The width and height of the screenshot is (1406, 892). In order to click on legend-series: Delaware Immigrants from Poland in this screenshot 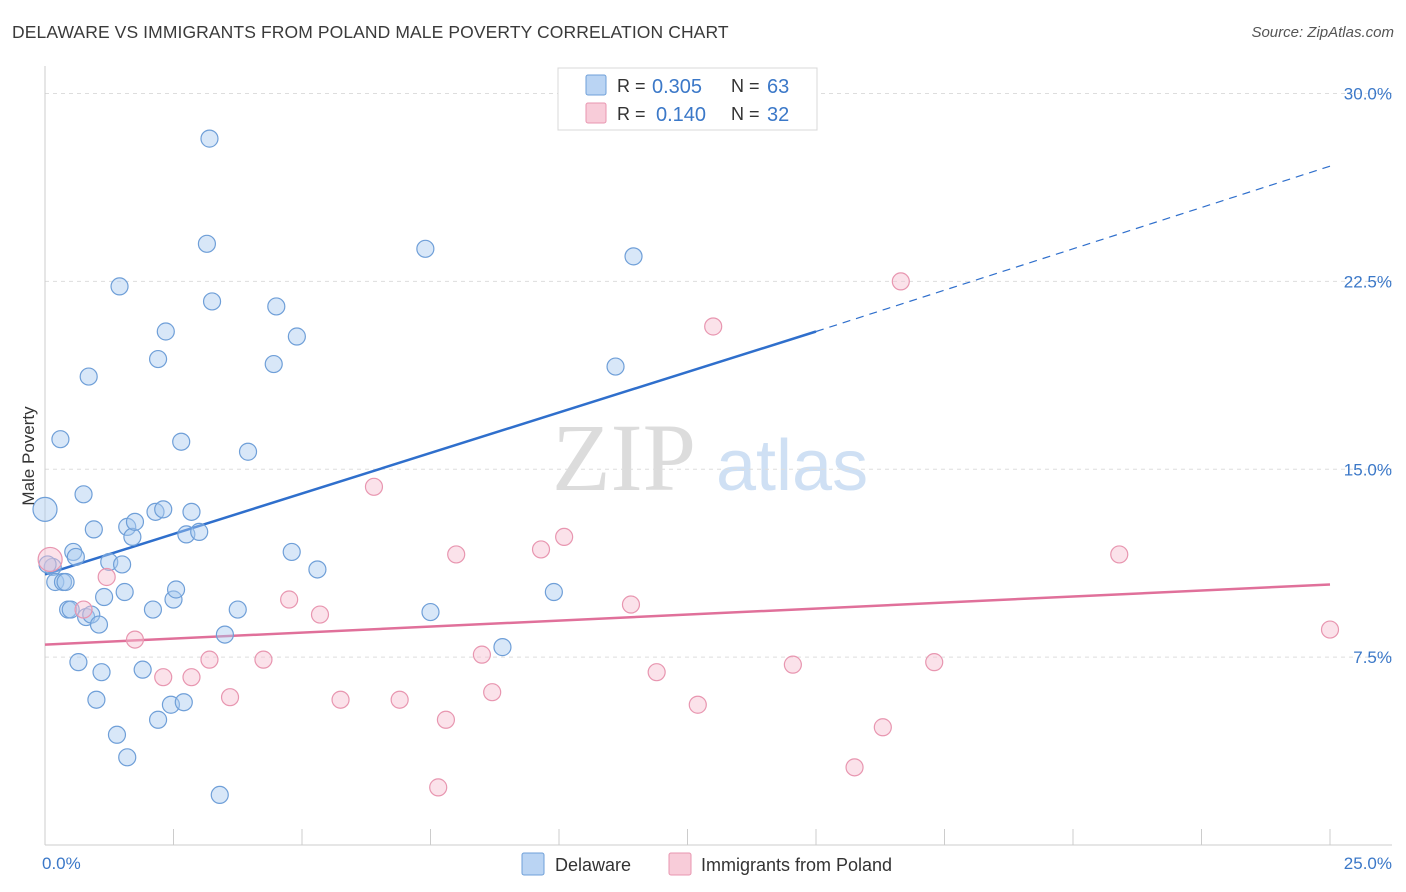, I will do `click(706, 864)`.